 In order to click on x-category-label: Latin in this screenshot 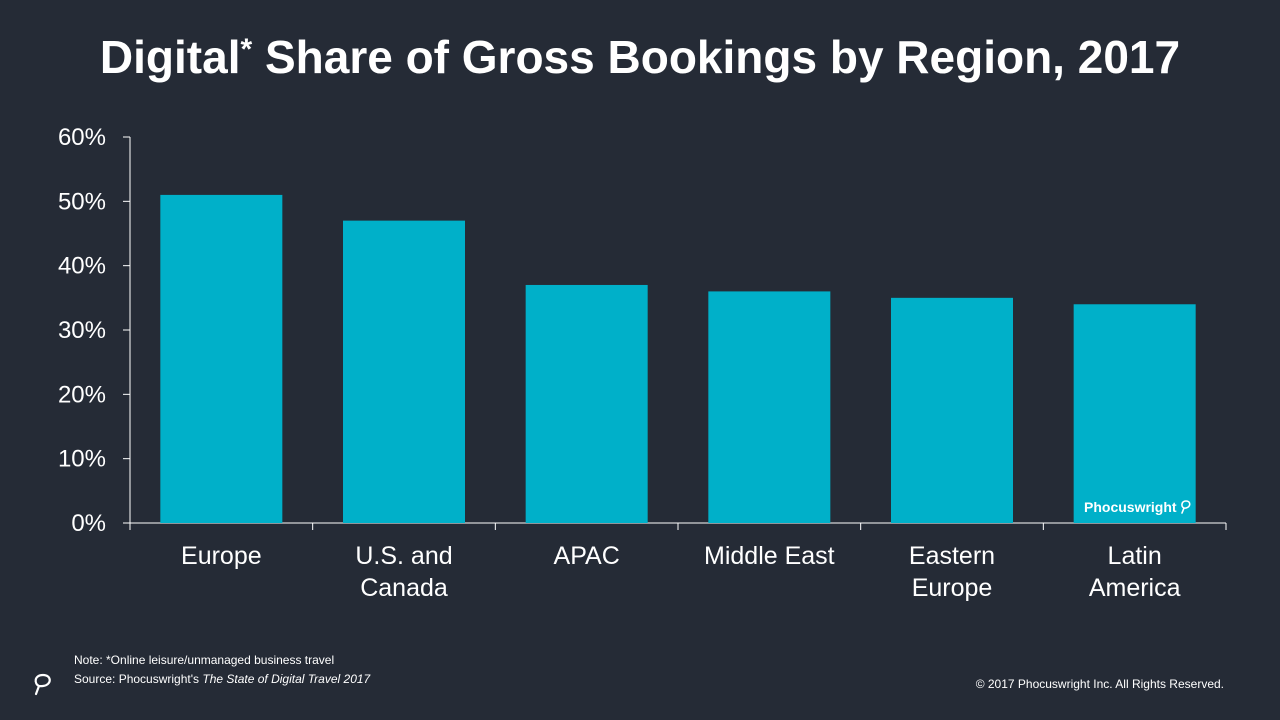, I will do `click(1135, 556)`.